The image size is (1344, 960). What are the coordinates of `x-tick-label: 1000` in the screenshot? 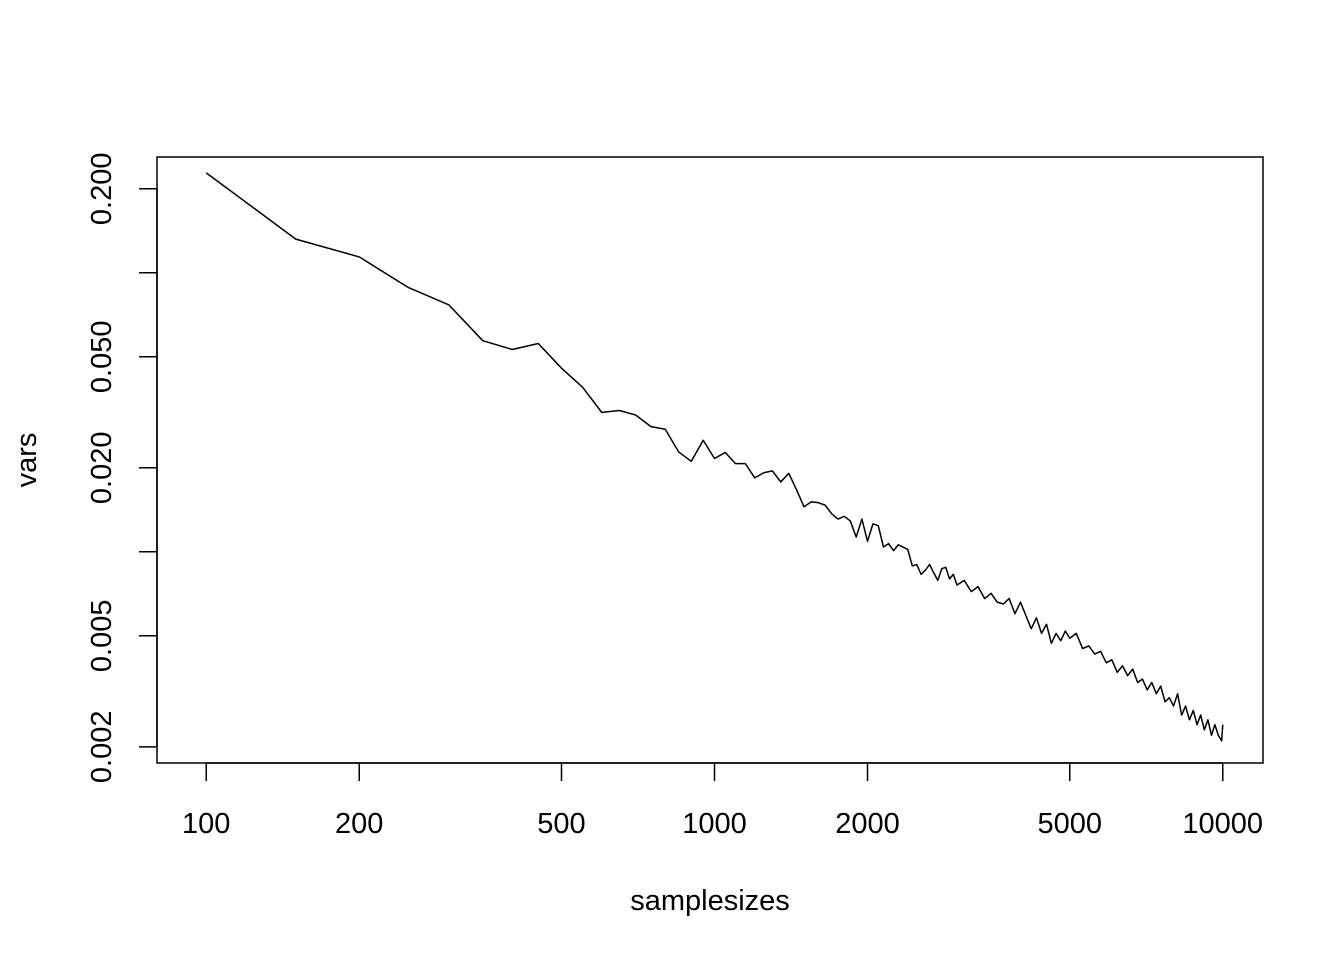 It's located at (714, 824).